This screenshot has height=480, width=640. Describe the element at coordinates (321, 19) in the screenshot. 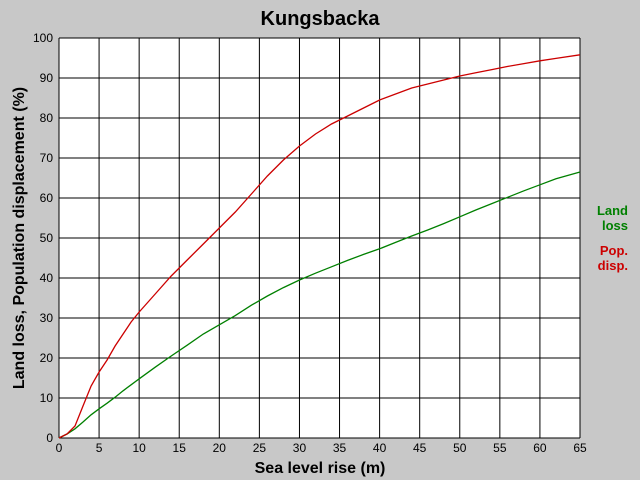

I see `chart-title: Kungsbacka` at that location.